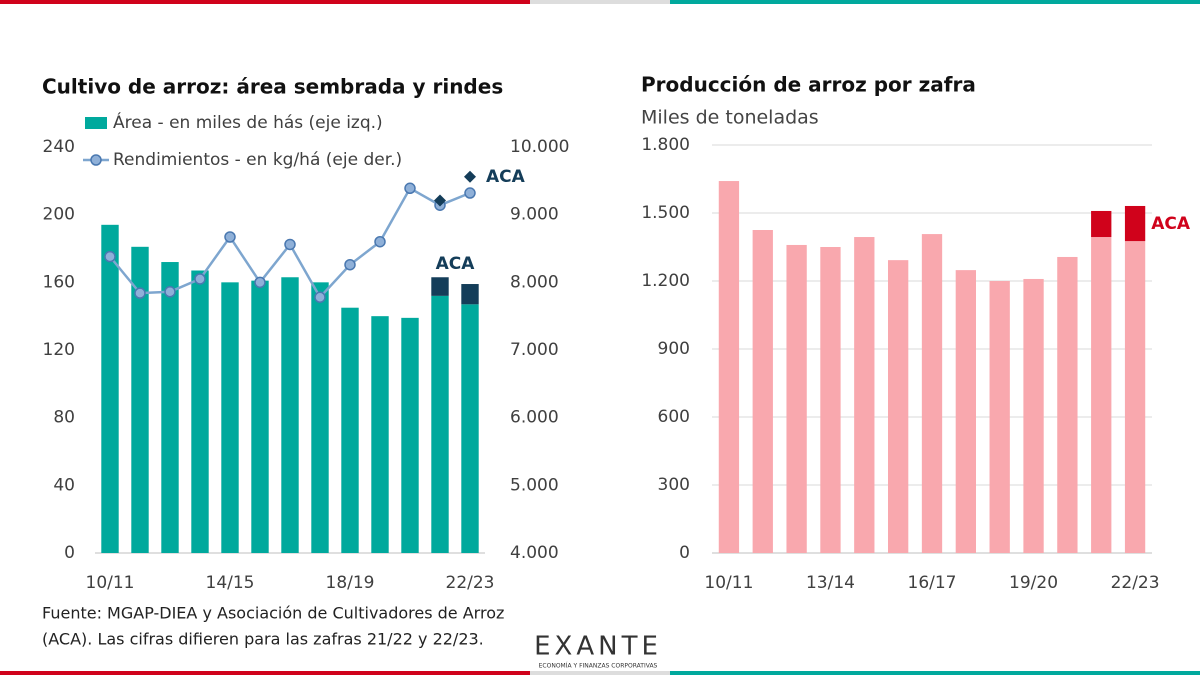 The height and width of the screenshot is (675, 1200). What do you see at coordinates (674, 485) in the screenshot?
I see `y-tick-label: 300` at bounding box center [674, 485].